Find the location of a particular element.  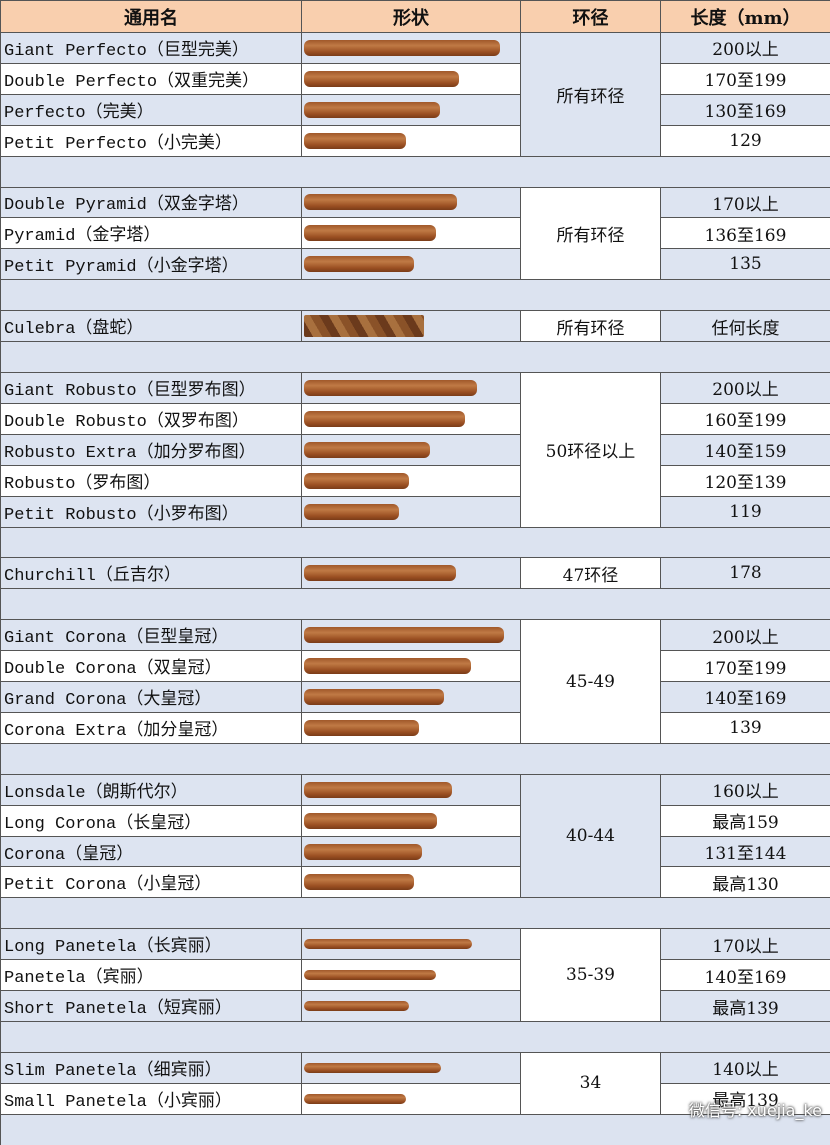

name-cell: Petit Perfecto（小完美） is located at coordinates (151, 140).